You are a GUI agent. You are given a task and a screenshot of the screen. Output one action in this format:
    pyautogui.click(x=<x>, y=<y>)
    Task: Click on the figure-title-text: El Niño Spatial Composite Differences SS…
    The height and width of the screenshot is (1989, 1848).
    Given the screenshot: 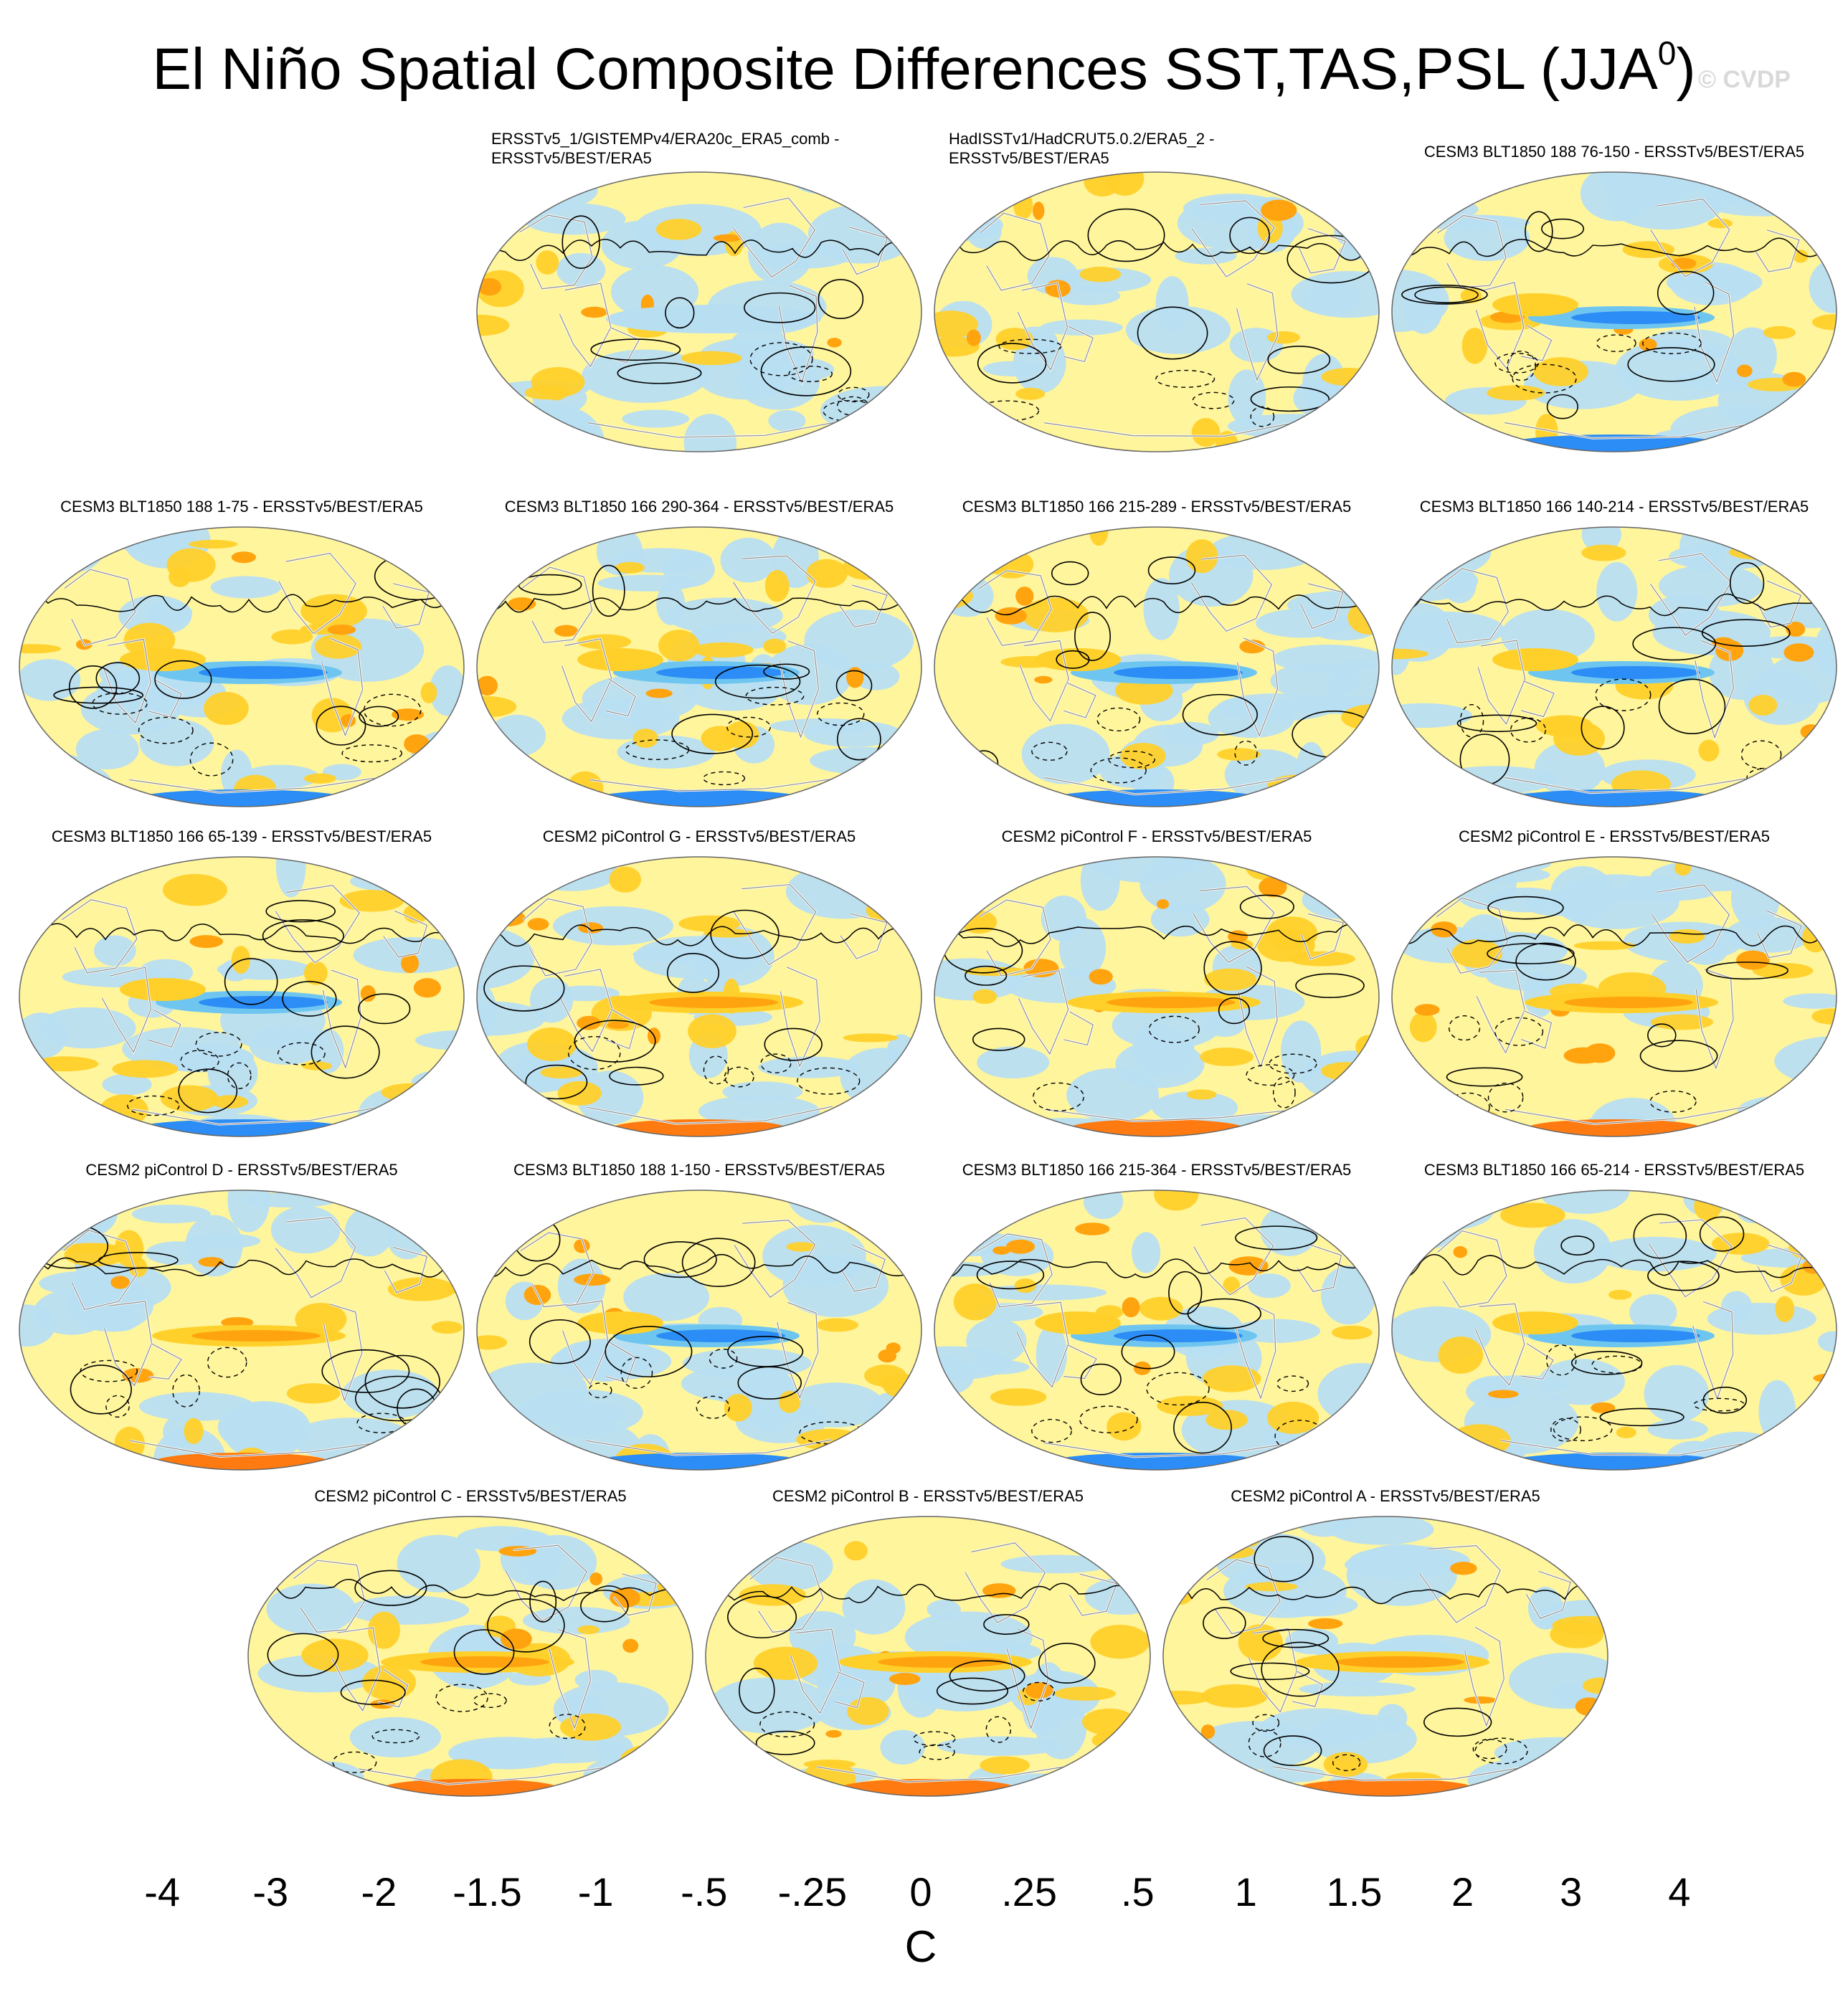 What is the action you would take?
    pyautogui.click(x=905, y=69)
    